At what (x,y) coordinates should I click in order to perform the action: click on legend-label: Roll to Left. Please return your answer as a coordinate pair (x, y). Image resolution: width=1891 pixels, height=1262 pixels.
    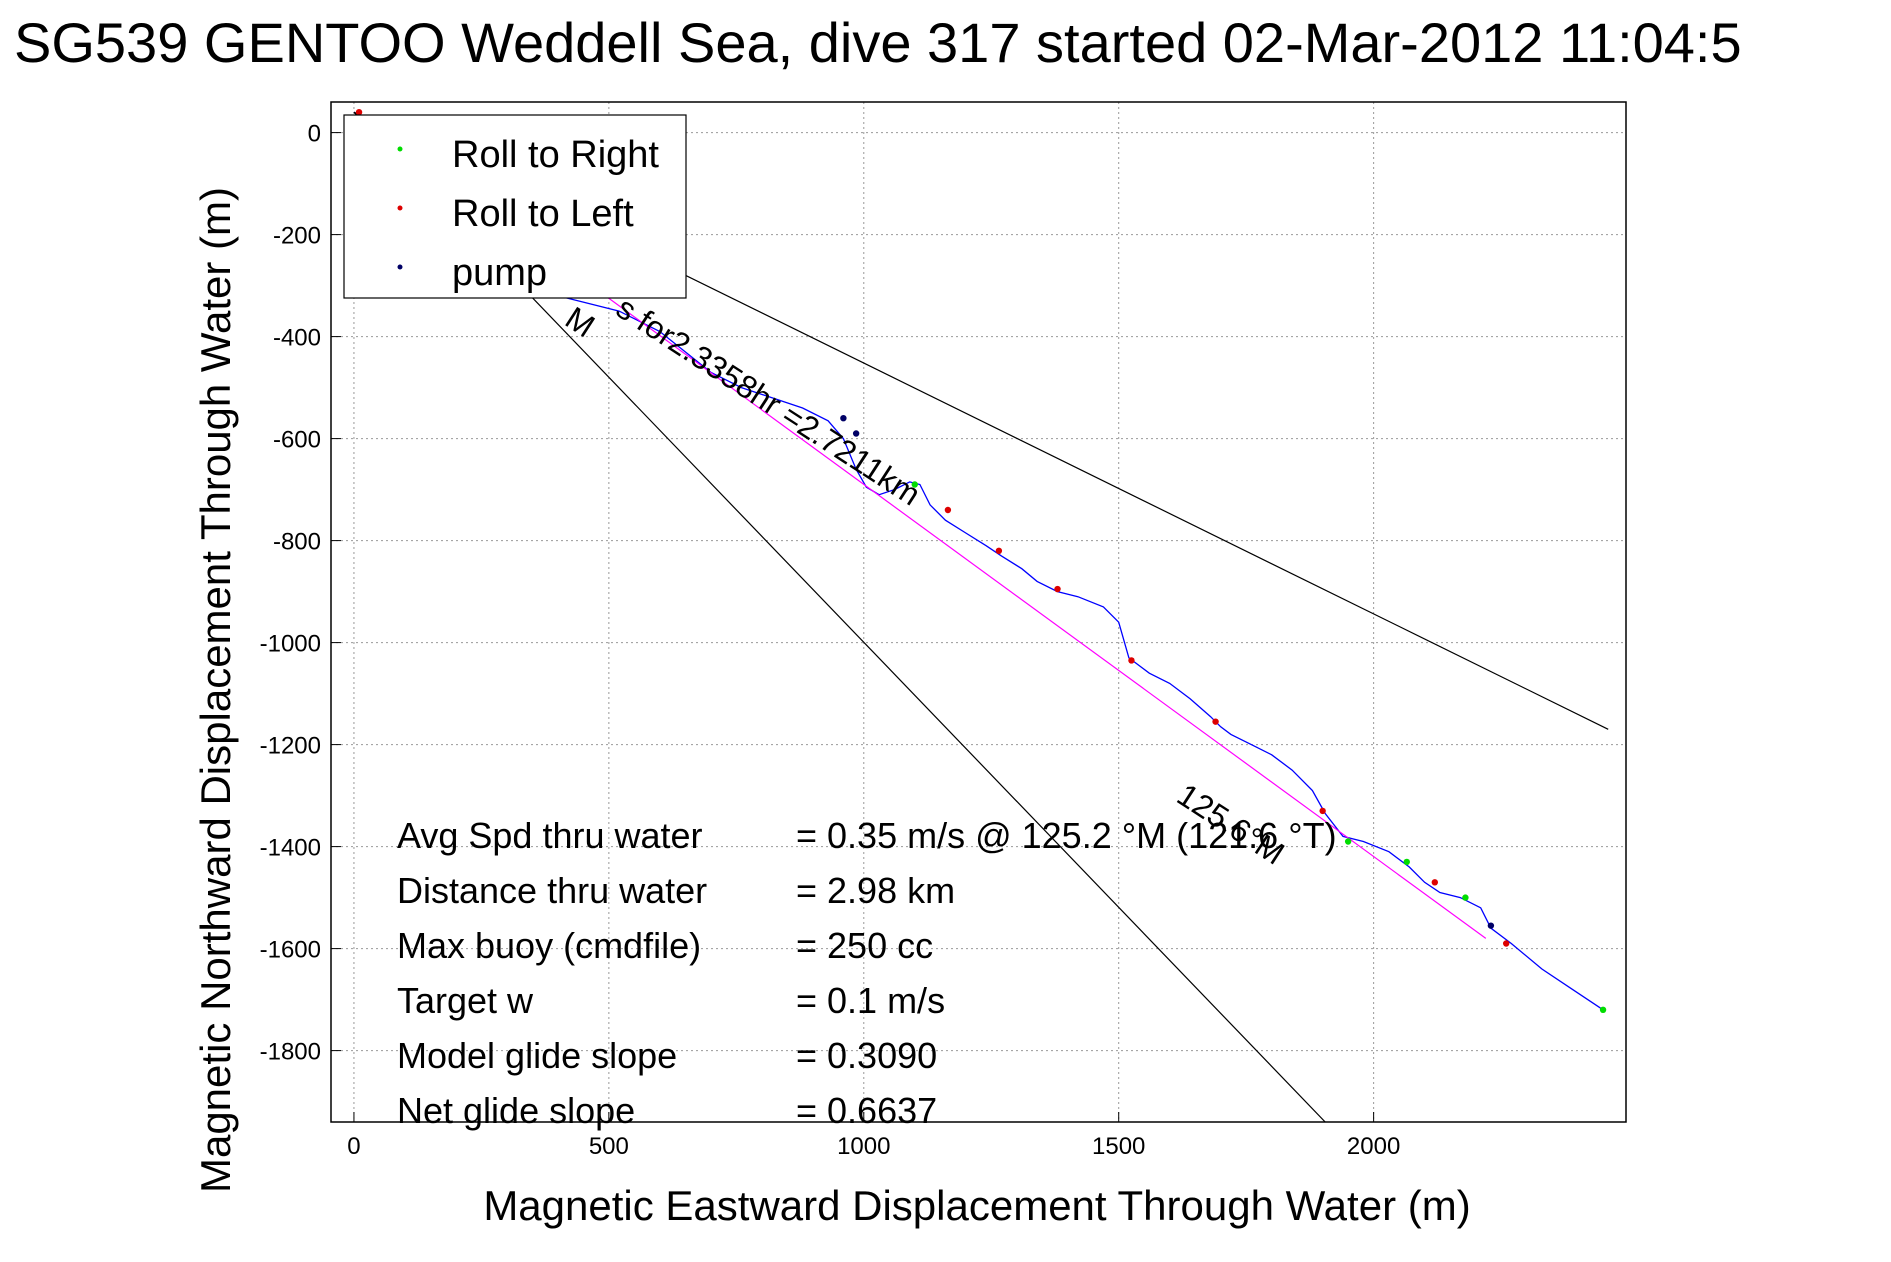
    Looking at the image, I should click on (543, 214).